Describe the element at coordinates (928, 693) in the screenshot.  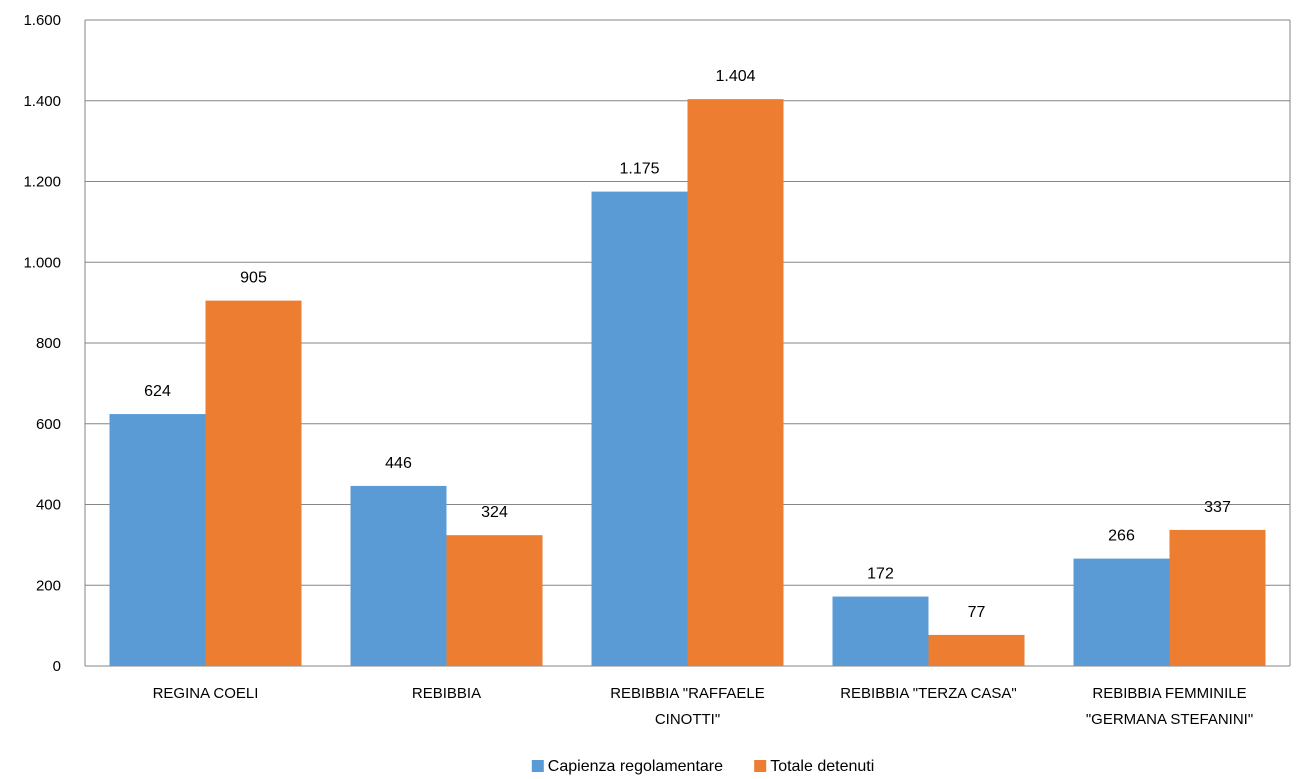
I see `x-category-label: REBIBBIA "TERZA CASA"` at that location.